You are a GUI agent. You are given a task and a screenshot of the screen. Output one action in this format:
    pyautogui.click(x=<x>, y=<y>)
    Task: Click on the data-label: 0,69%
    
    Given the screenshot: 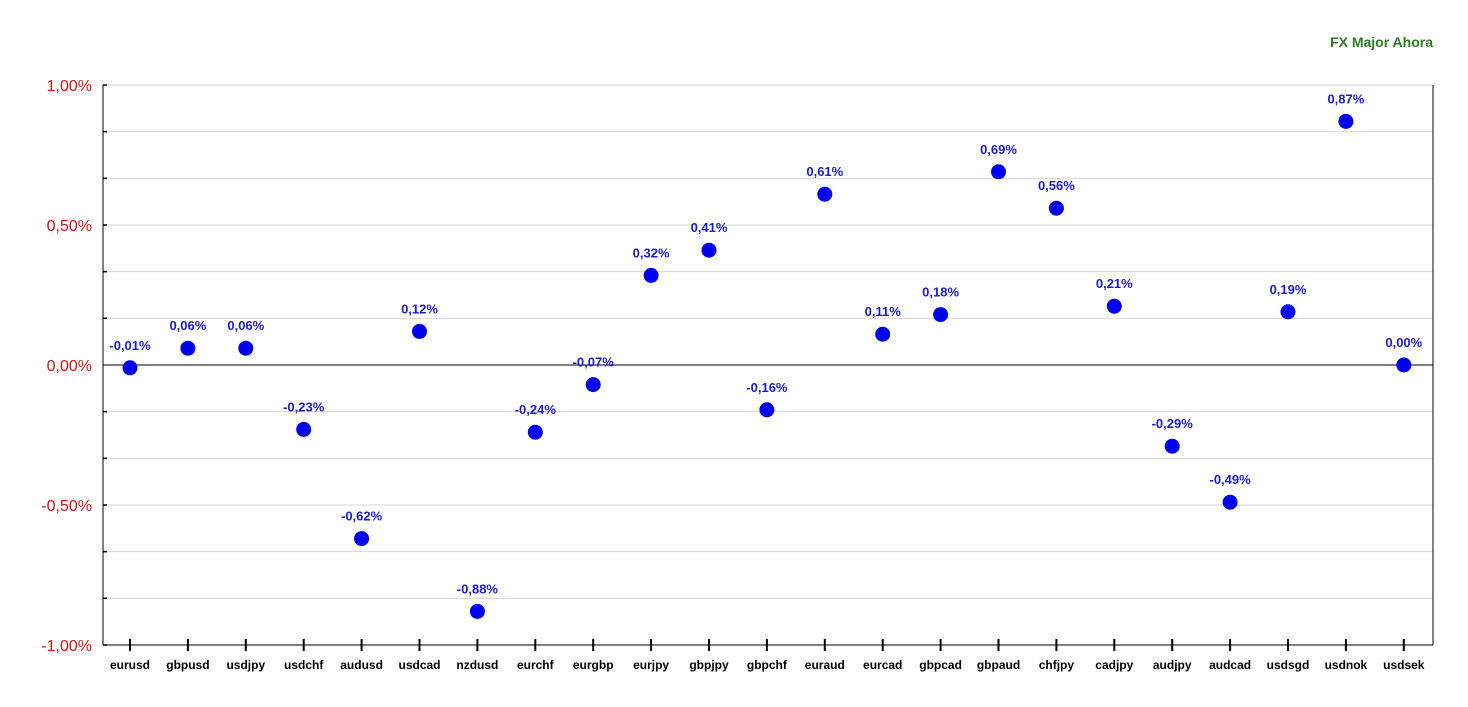 What is the action you would take?
    pyautogui.click(x=998, y=149)
    